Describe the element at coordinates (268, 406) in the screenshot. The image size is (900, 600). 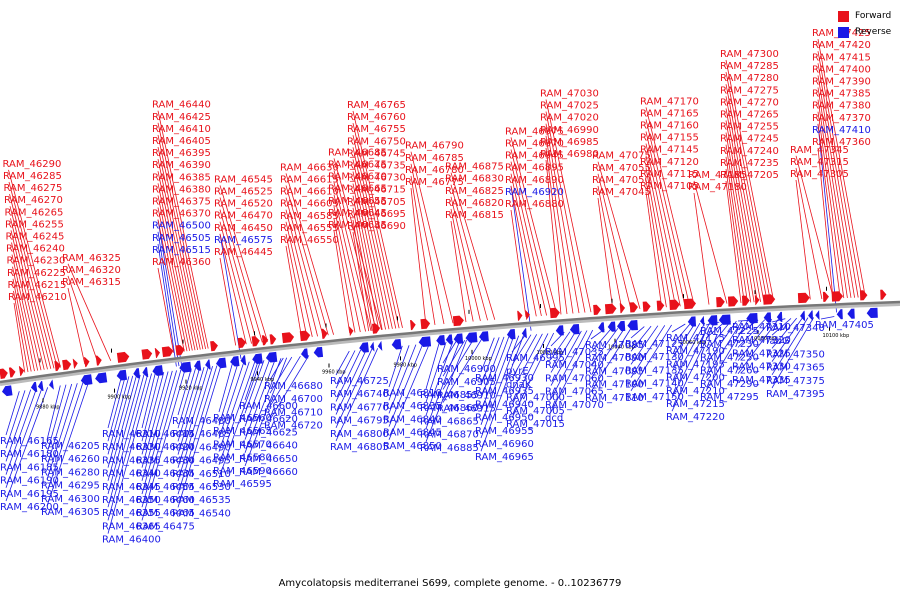
I see `gene-label-RAM_46600: RAM_46600` at that location.